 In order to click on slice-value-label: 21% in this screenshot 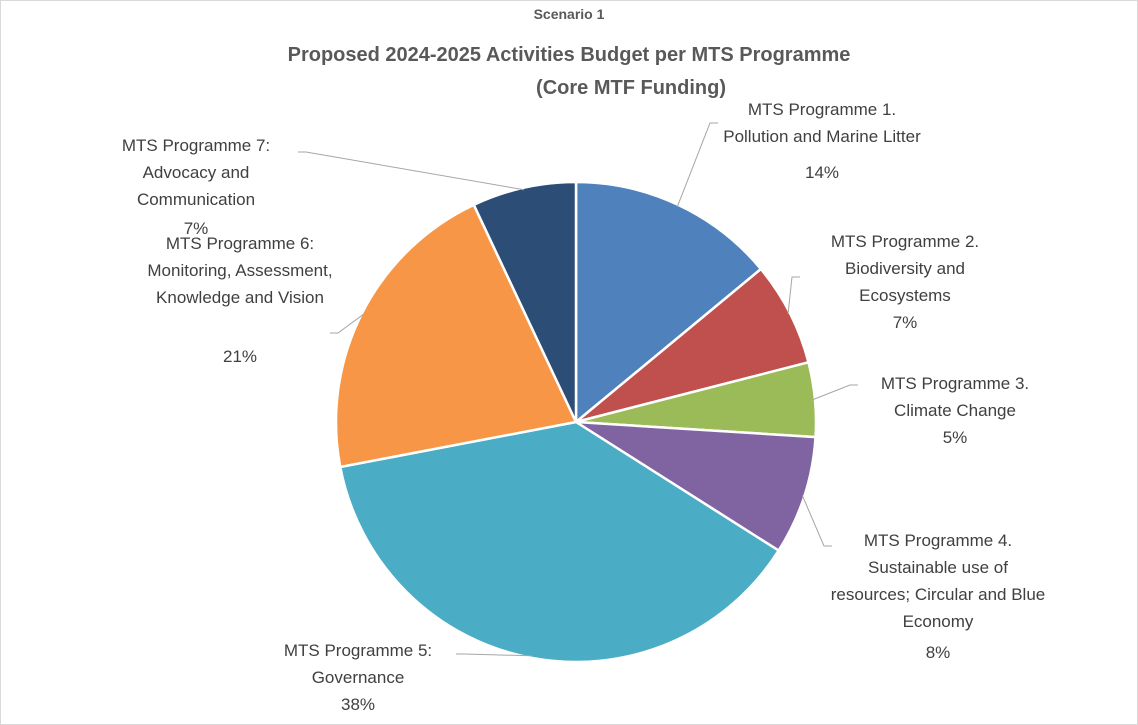, I will do `click(240, 356)`.